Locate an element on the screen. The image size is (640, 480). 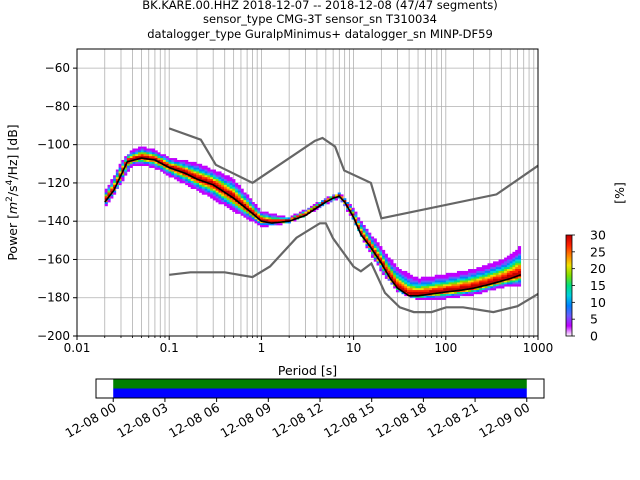
y-tick-label: −160 is located at coordinates (53, 259).